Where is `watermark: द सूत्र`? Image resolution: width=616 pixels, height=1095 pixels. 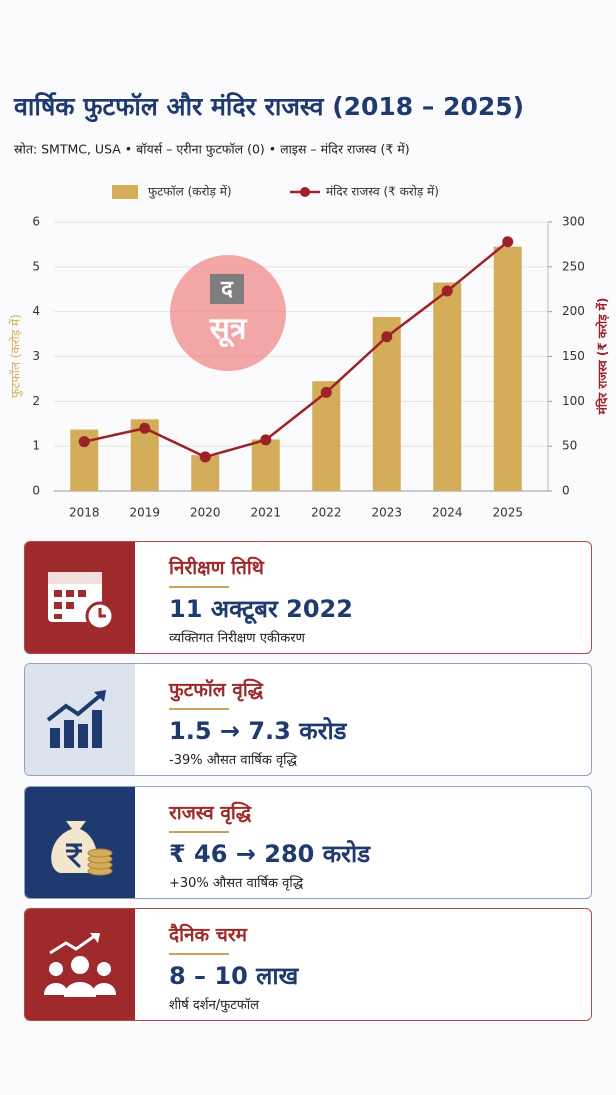 watermark: द सूत्र is located at coordinates (228, 313).